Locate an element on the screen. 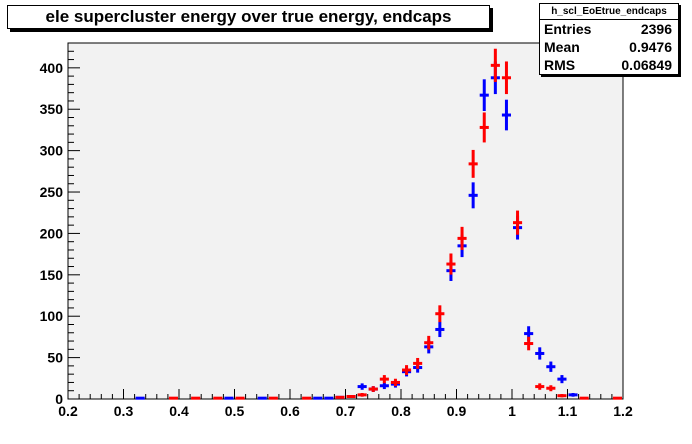  y-tick-label: 150 is located at coordinates (52, 275).